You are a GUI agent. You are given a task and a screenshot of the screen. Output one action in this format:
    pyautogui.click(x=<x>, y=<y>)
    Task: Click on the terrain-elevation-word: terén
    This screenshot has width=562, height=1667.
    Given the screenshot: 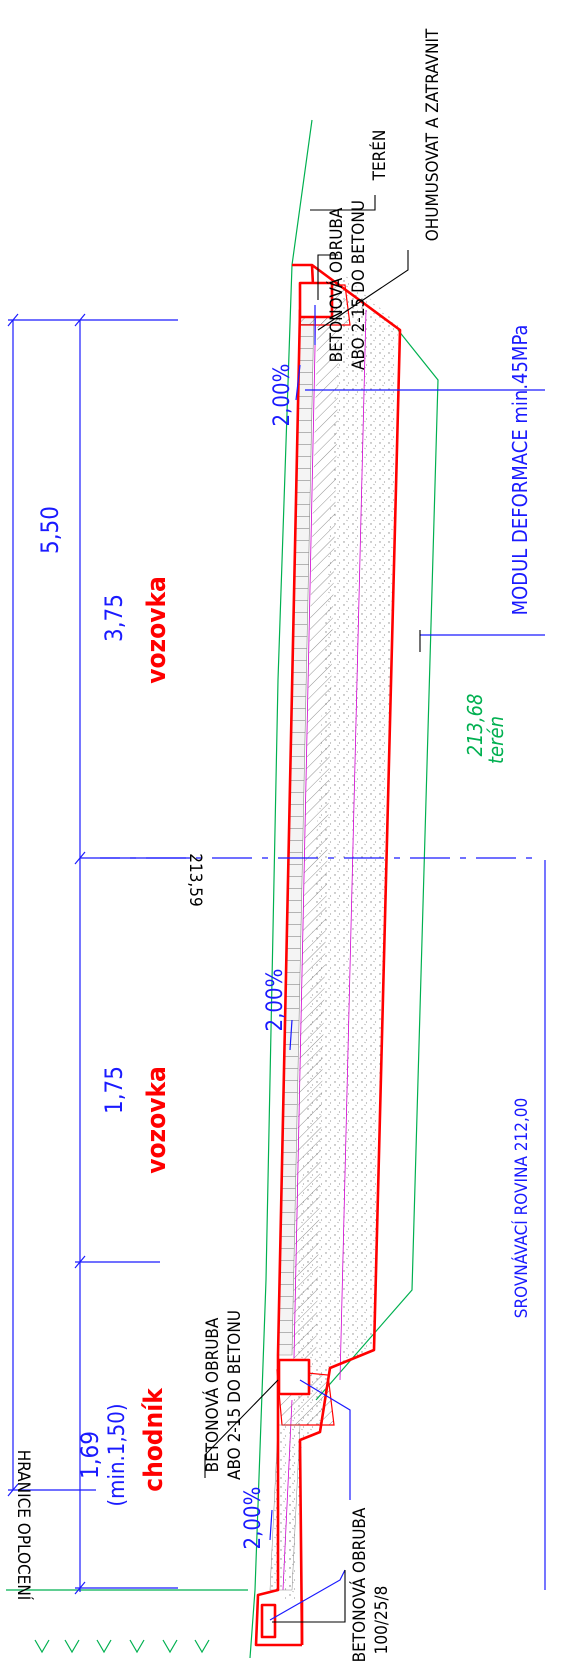 What is the action you would take?
    pyautogui.click(x=496, y=740)
    